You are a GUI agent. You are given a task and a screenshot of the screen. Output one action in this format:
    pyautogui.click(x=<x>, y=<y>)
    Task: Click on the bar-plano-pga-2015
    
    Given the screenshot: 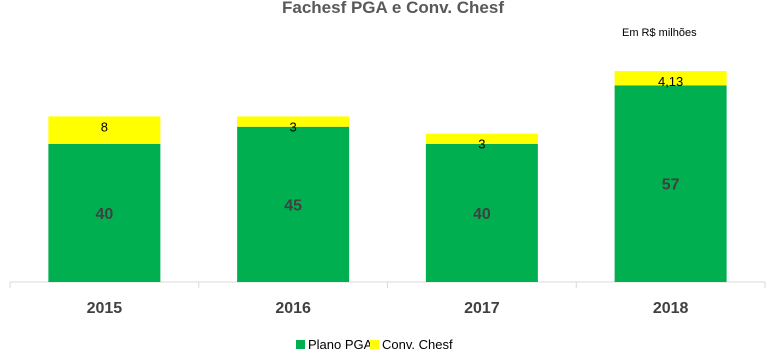 What is the action you would take?
    pyautogui.click(x=104, y=213)
    